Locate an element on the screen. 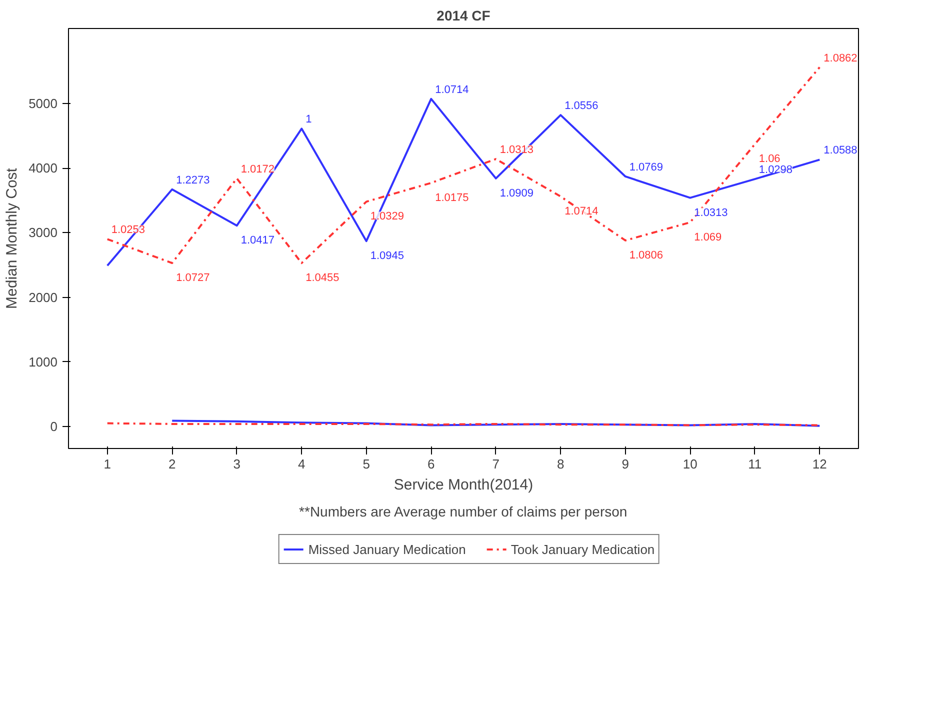  x-tick-label: 2 is located at coordinates (172, 464).